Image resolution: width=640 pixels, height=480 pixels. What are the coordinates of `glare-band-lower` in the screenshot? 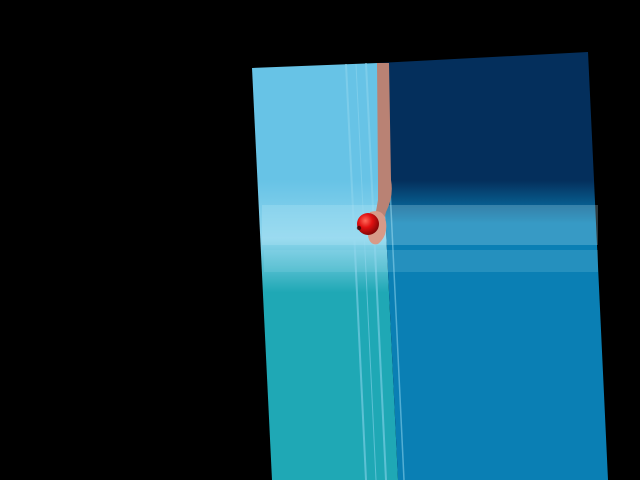 It's located at (431, 261).